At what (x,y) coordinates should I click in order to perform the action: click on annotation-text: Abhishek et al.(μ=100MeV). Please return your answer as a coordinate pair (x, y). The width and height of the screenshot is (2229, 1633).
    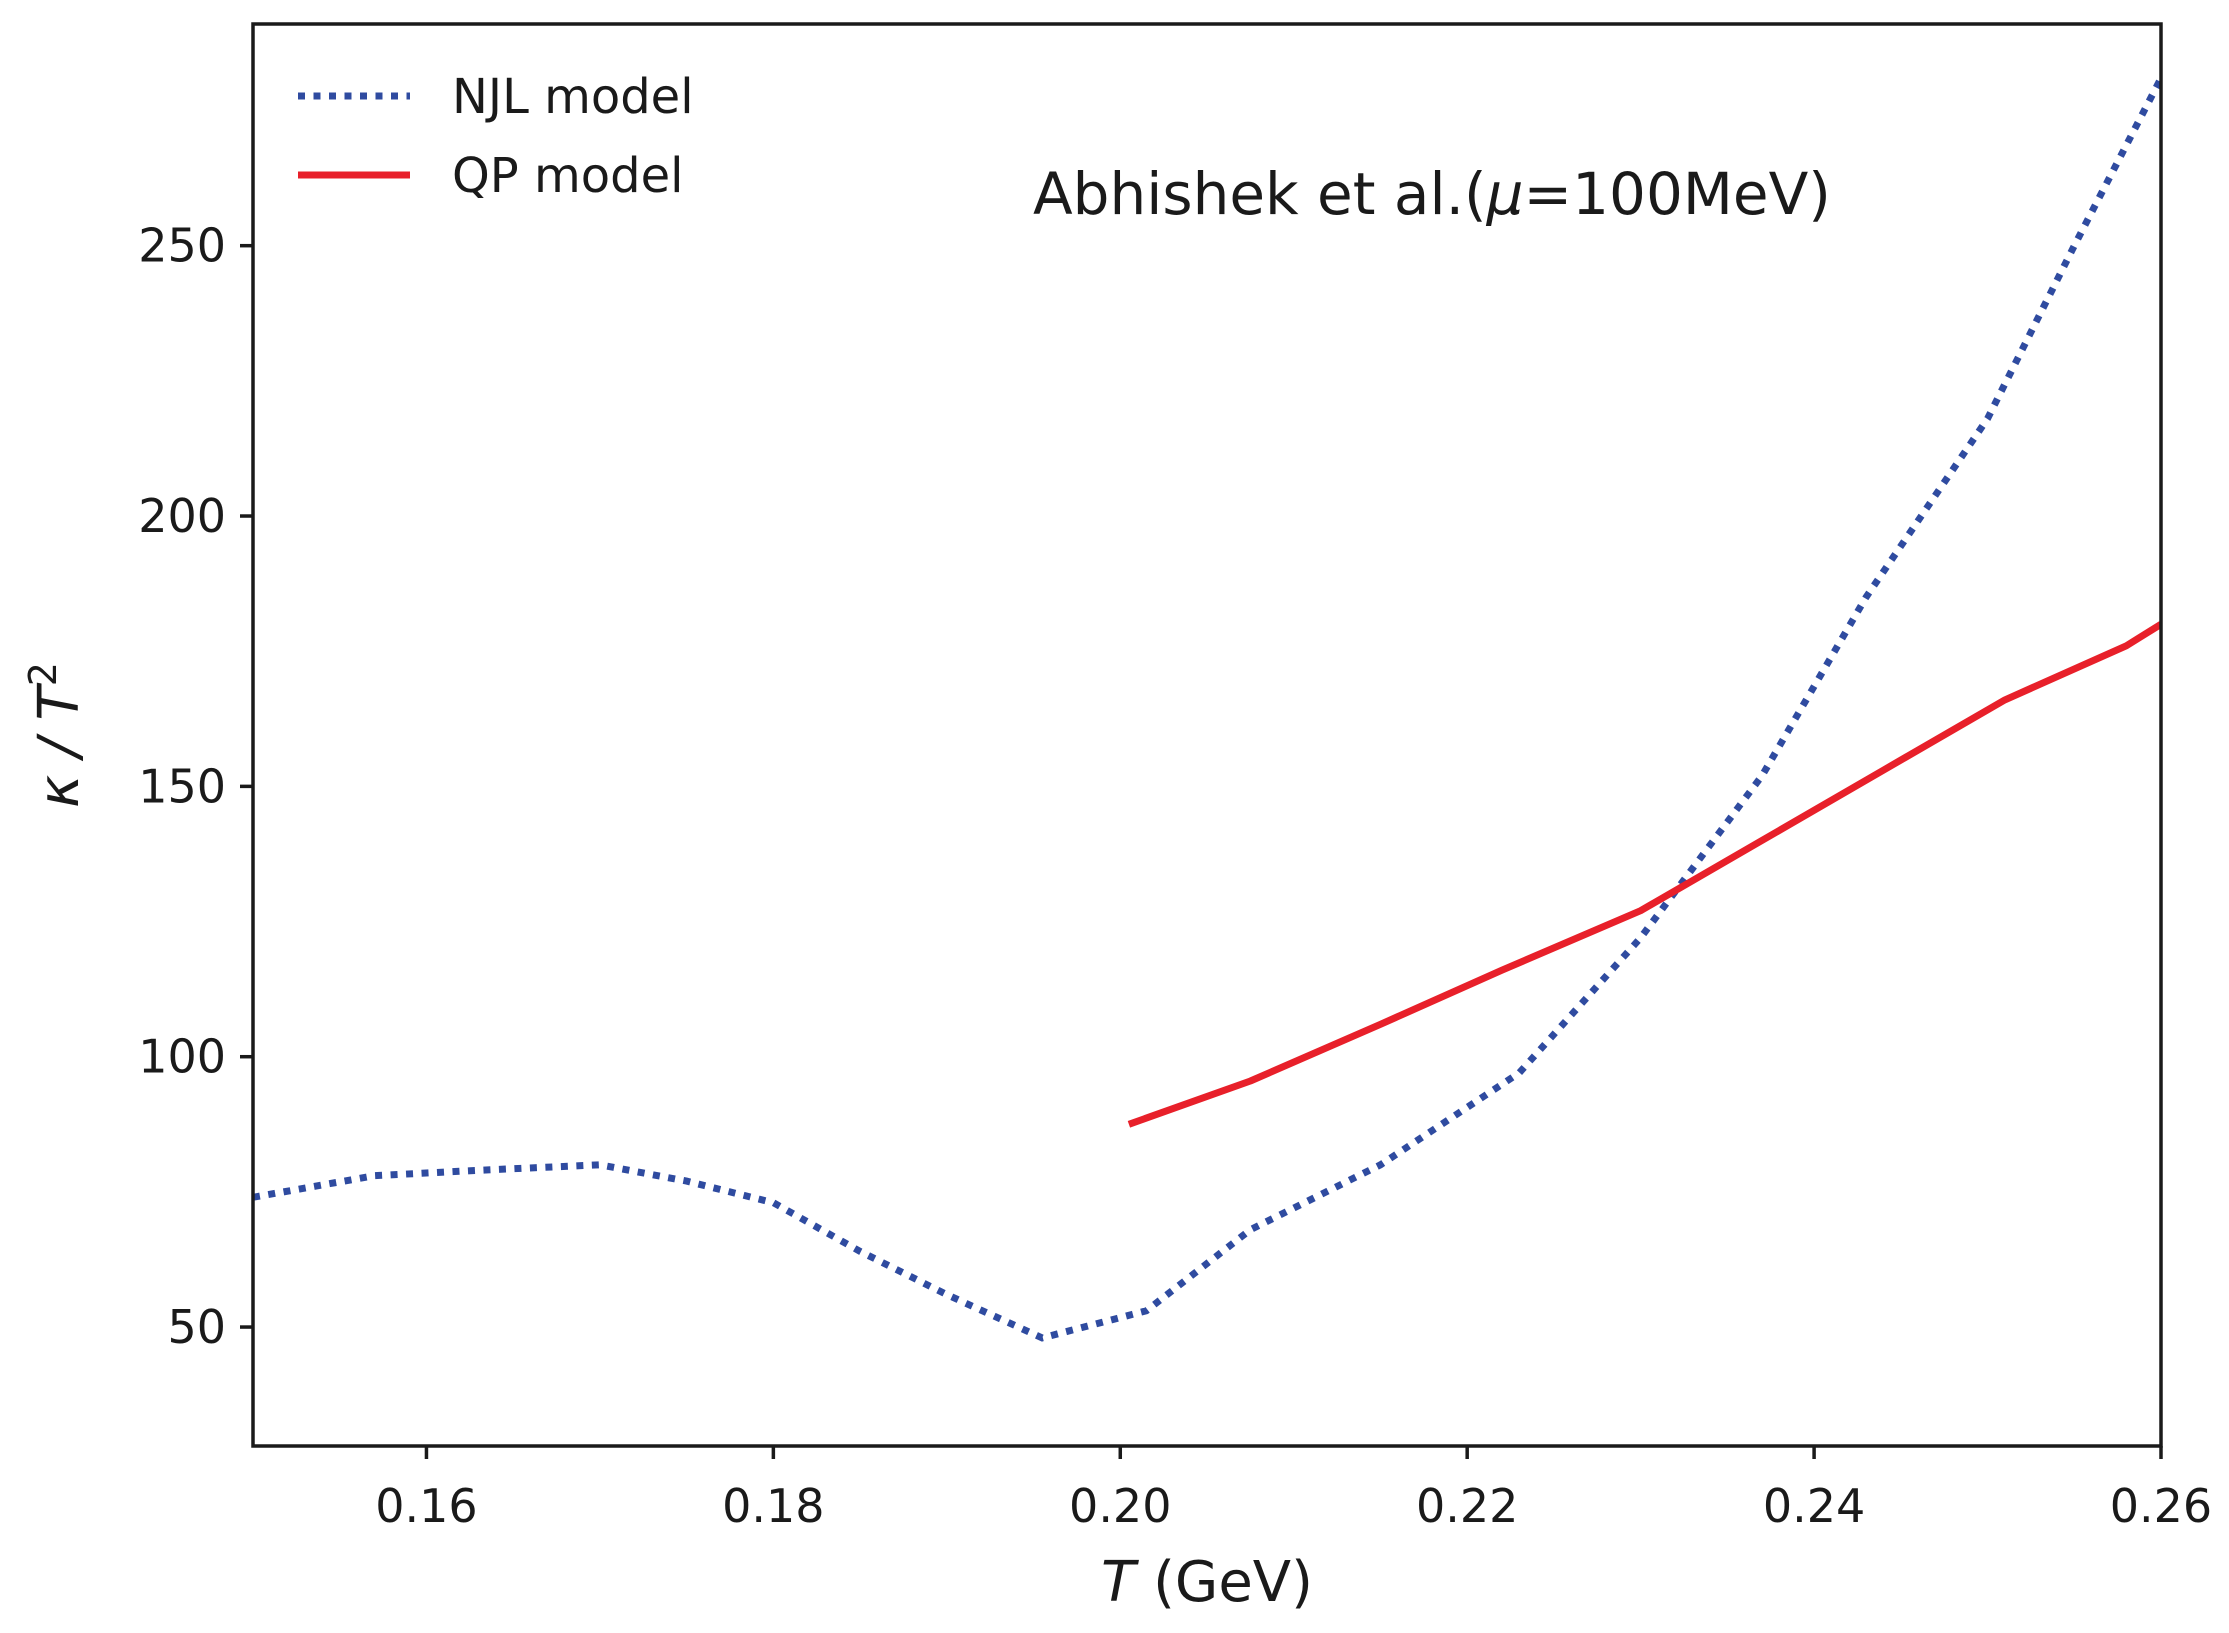
    Looking at the image, I should click on (1432, 194).